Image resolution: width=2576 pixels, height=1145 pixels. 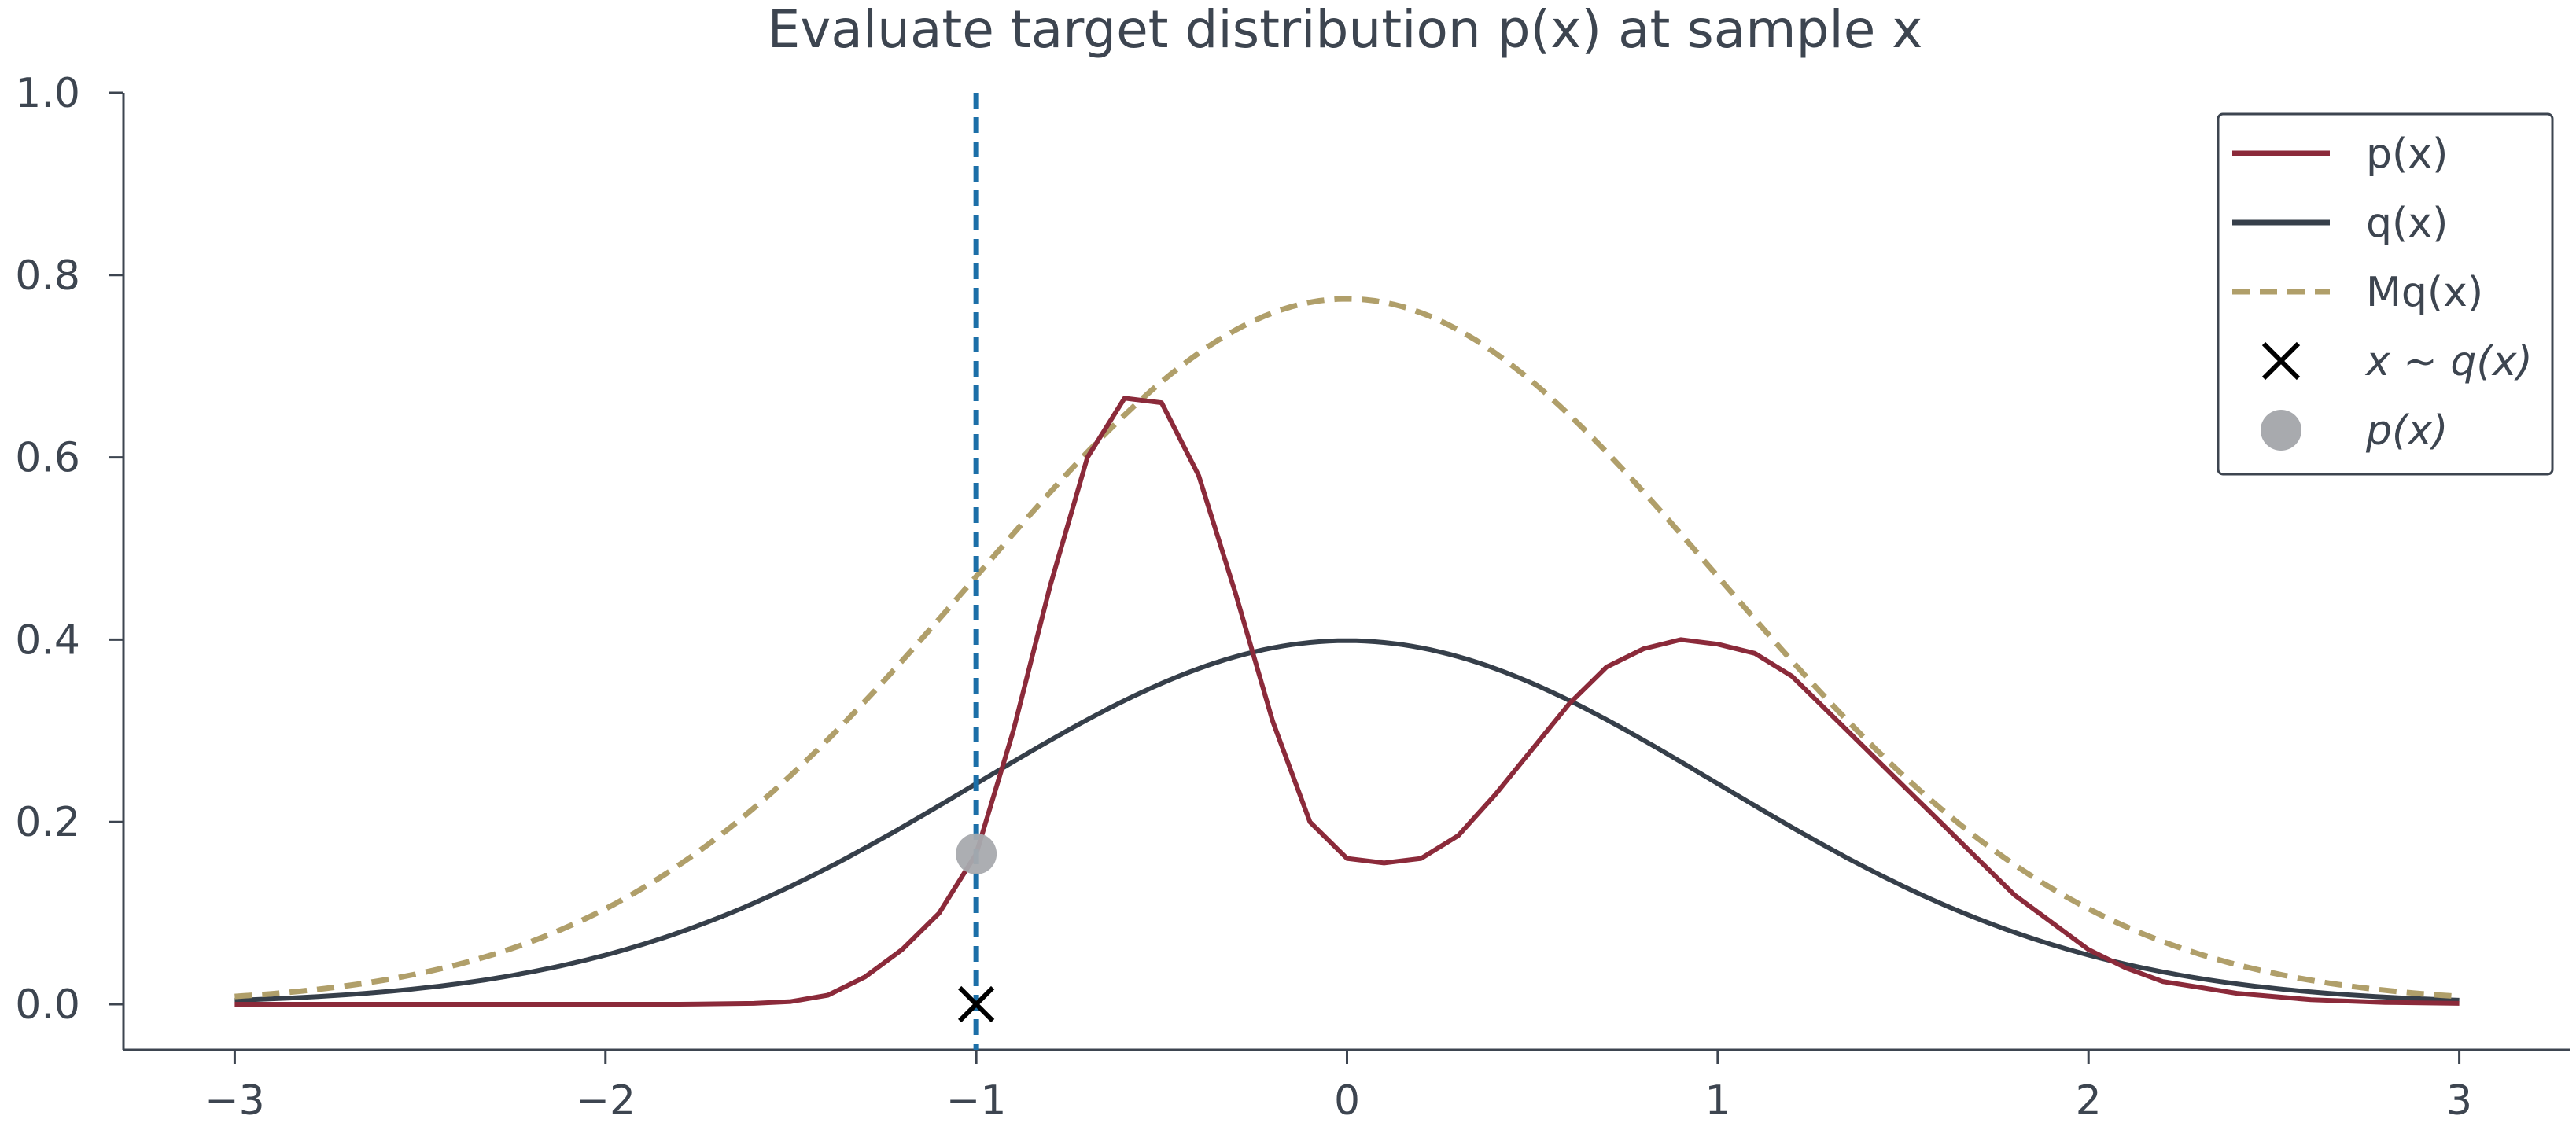 What do you see at coordinates (47, 276) in the screenshot?
I see `y-tick-label: 0.8` at bounding box center [47, 276].